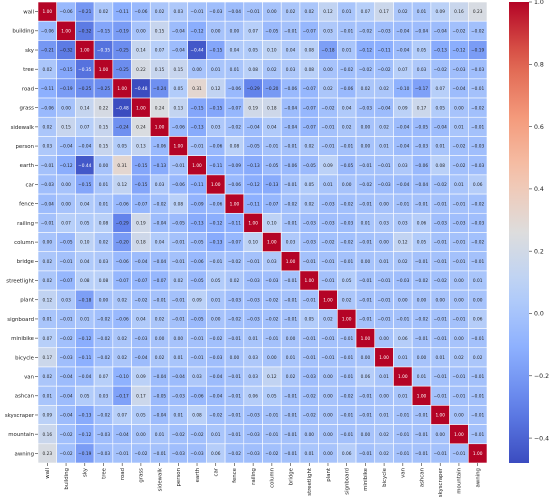 The height and width of the screenshot is (498, 550). What do you see at coordinates (141, 243) in the screenshot?
I see `cell-value-label: 0.18` at bounding box center [141, 243].